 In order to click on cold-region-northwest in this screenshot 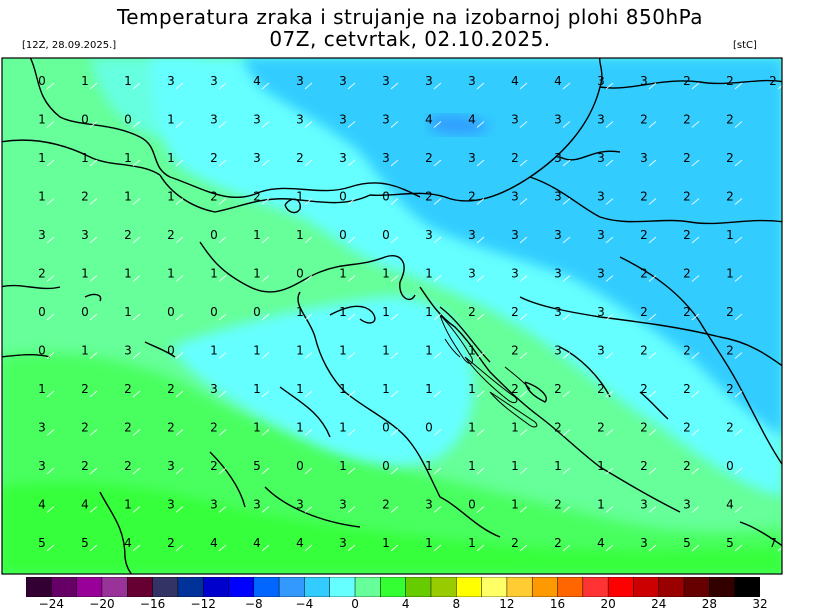, I will do `click(145, 97)`.